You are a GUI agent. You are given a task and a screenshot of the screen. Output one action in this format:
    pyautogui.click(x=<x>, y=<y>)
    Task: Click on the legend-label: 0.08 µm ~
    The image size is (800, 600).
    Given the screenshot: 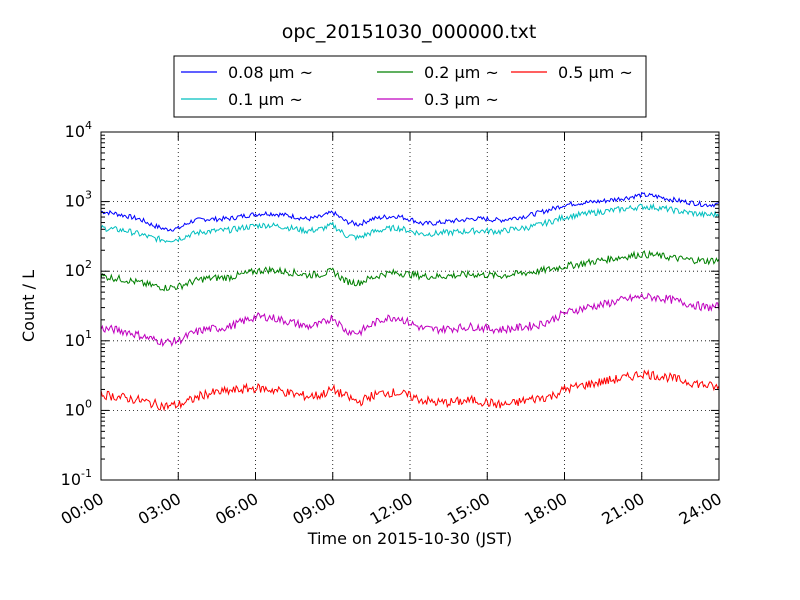 What is the action you would take?
    pyautogui.click(x=270, y=72)
    